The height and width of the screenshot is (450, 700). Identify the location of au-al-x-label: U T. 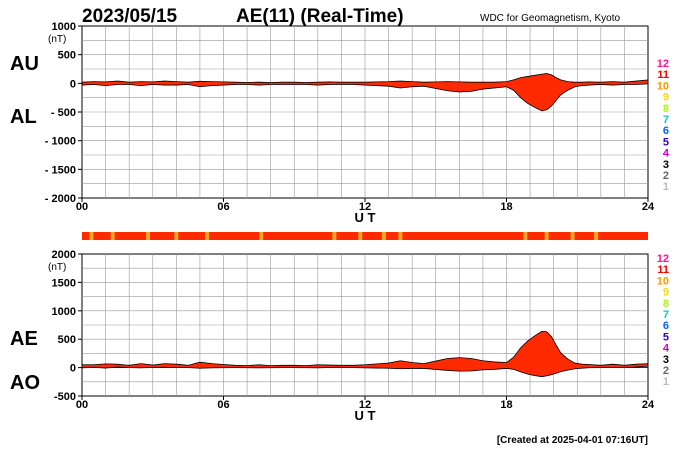
(365, 217).